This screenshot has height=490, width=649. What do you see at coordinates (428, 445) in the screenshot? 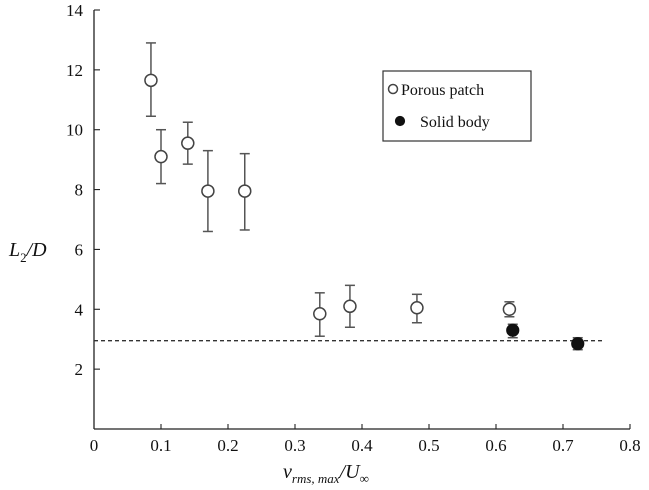
I see `x-tick-label: 0.5` at bounding box center [428, 445].